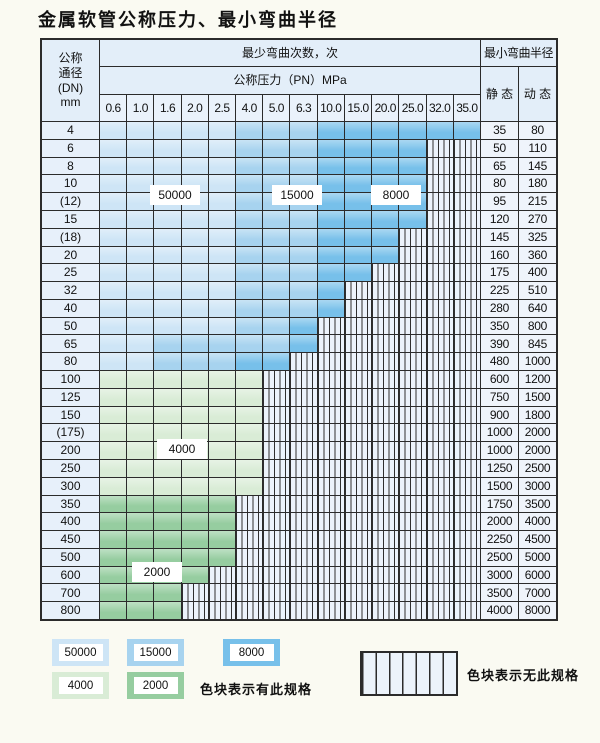  Describe the element at coordinates (297, 195) in the screenshot. I see `zone-label-15000: 15000` at that location.